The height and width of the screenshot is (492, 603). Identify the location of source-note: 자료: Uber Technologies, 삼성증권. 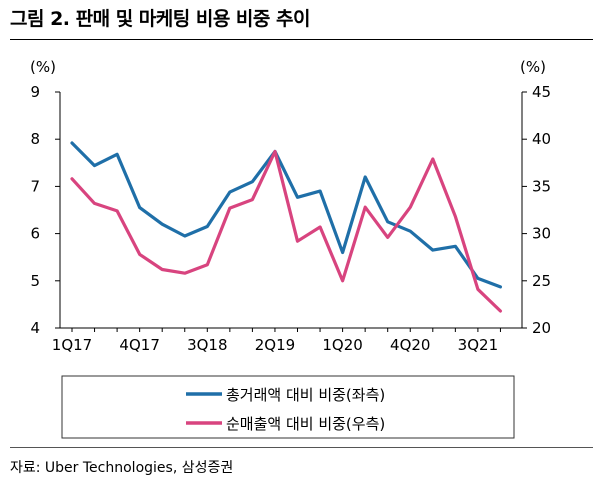
(122, 468).